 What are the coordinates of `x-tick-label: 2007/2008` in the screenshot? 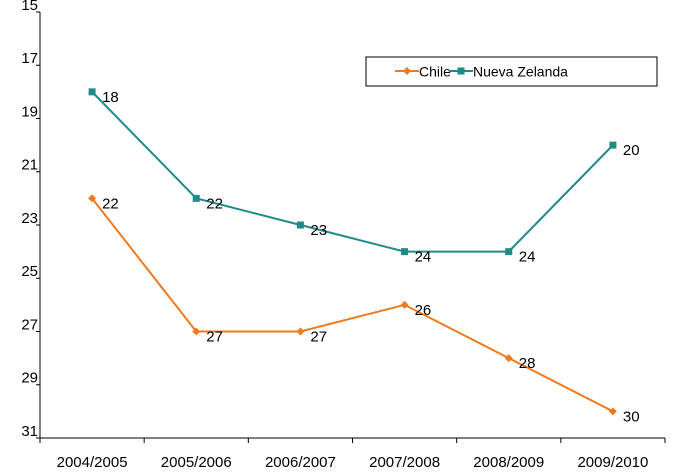 It's located at (404, 462).